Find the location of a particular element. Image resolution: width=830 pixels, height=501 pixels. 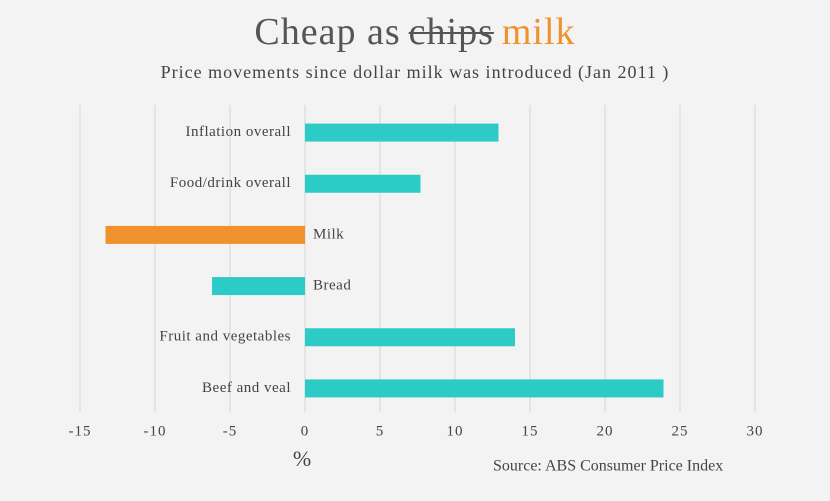

source-note: Source: ABS Consumer Price Index is located at coordinates (608, 466).